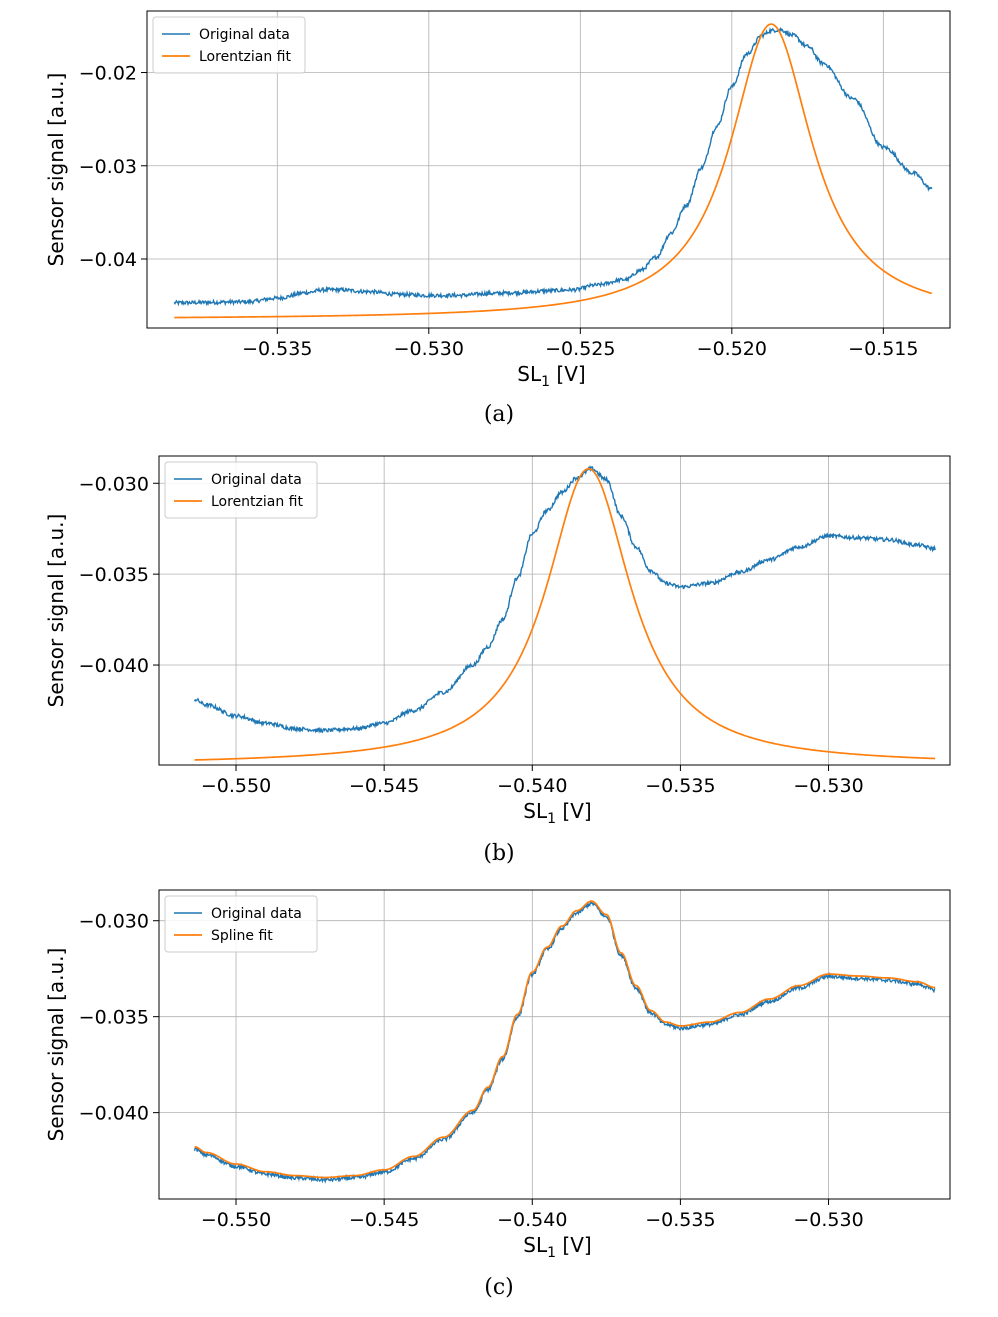 This screenshot has height=1317, width=998. Describe the element at coordinates (732, 349) in the screenshot. I see `x-tick-label: −0.520` at that location.